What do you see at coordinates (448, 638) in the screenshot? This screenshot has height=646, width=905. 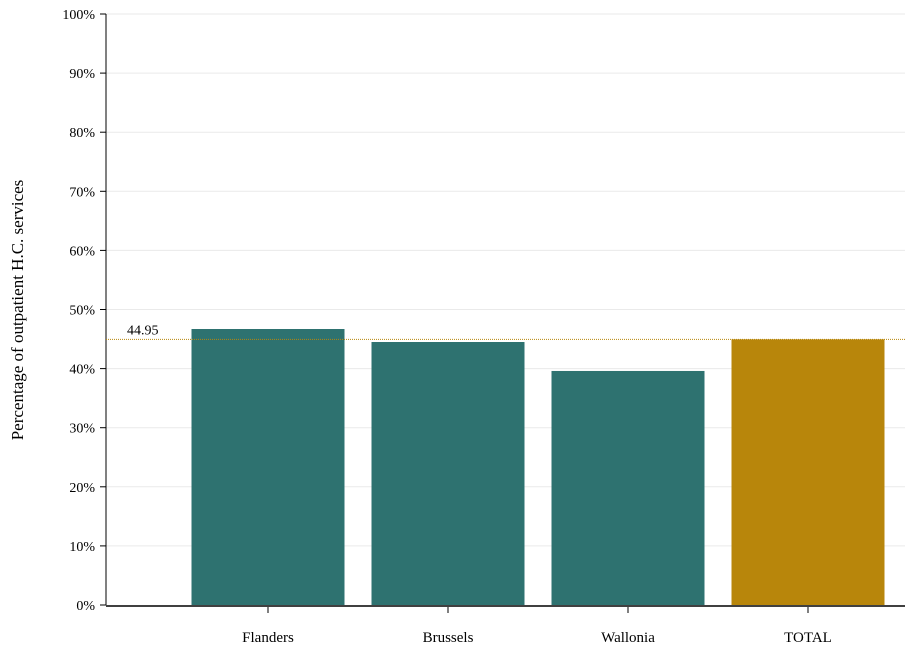 I see `x-tick-label: Brussels` at bounding box center [448, 638].